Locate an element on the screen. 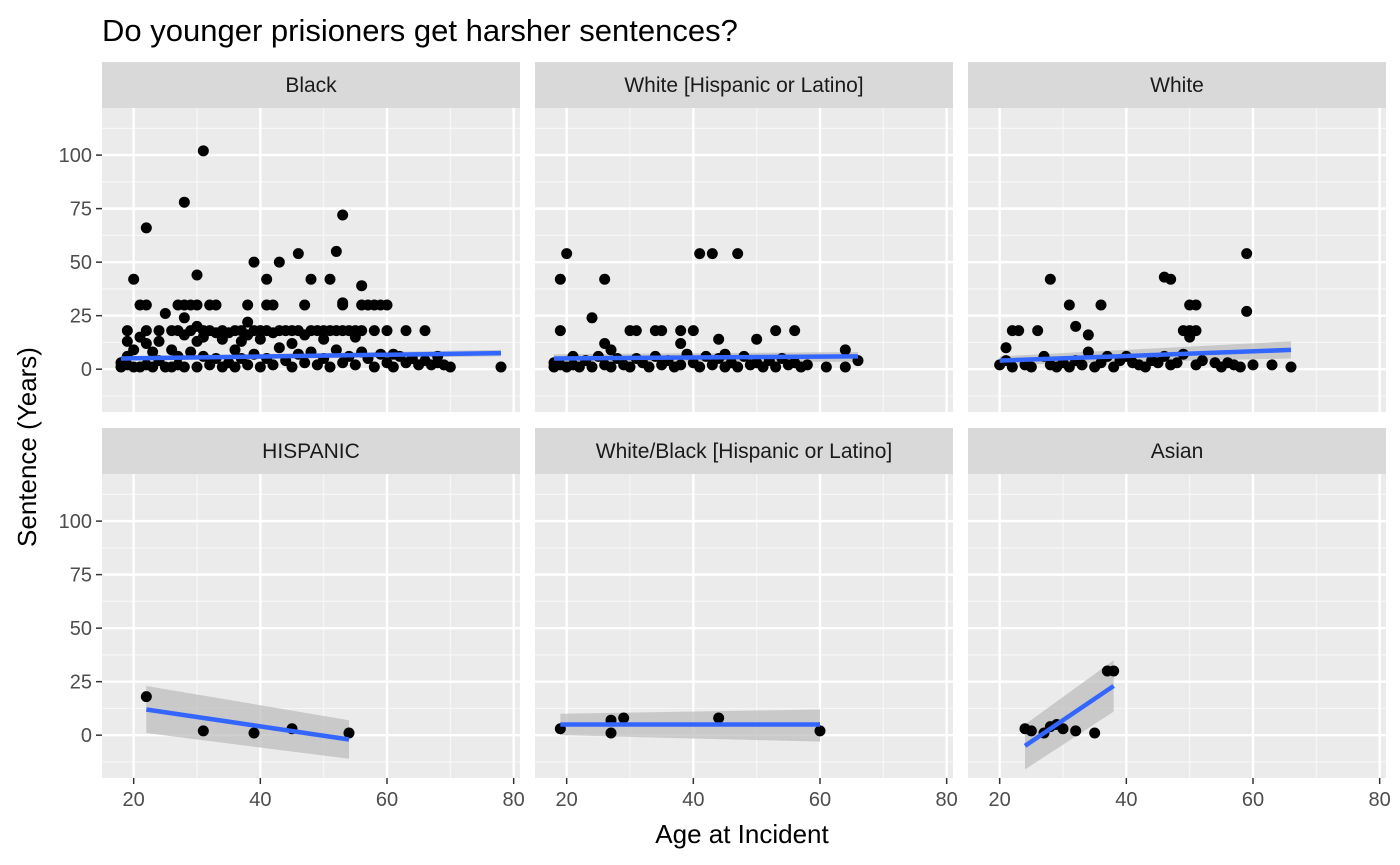 The width and height of the screenshot is (1400, 865). facet-panel: White [Hispanic or Latino] is located at coordinates (744, 237).